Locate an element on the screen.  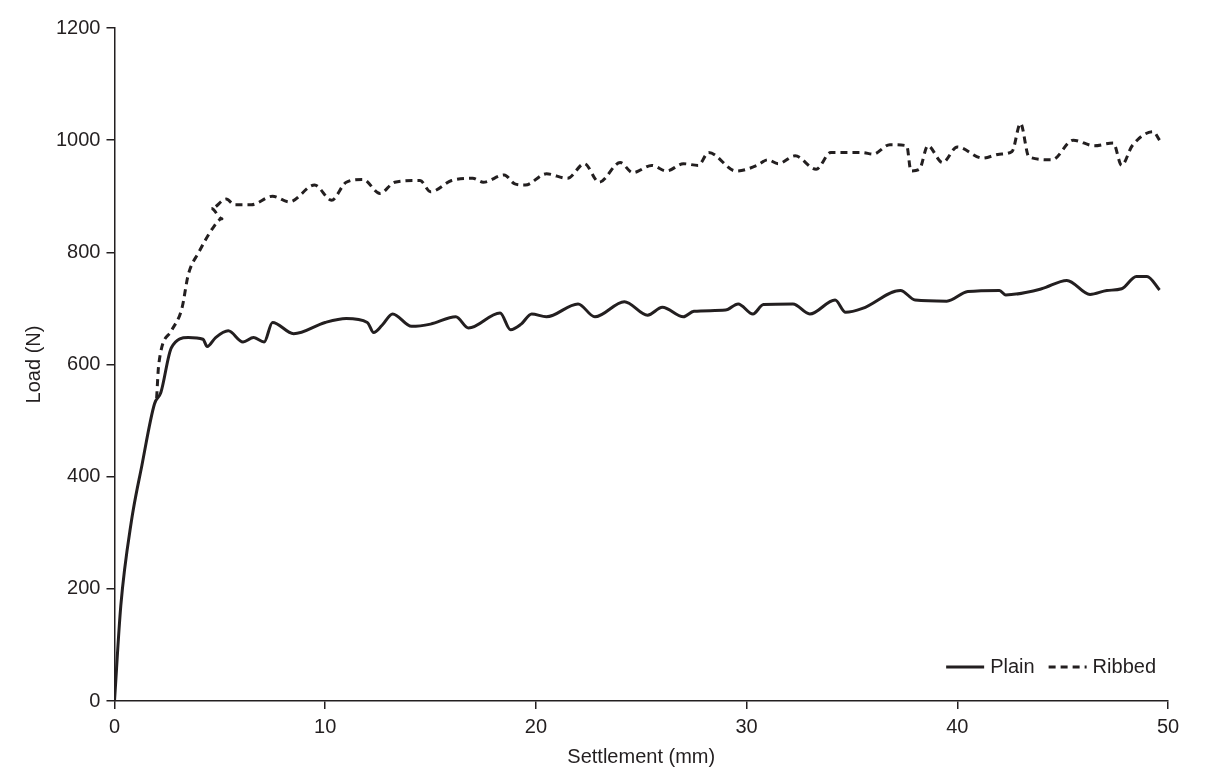
x-tick-label: 50 is located at coordinates (1168, 725).